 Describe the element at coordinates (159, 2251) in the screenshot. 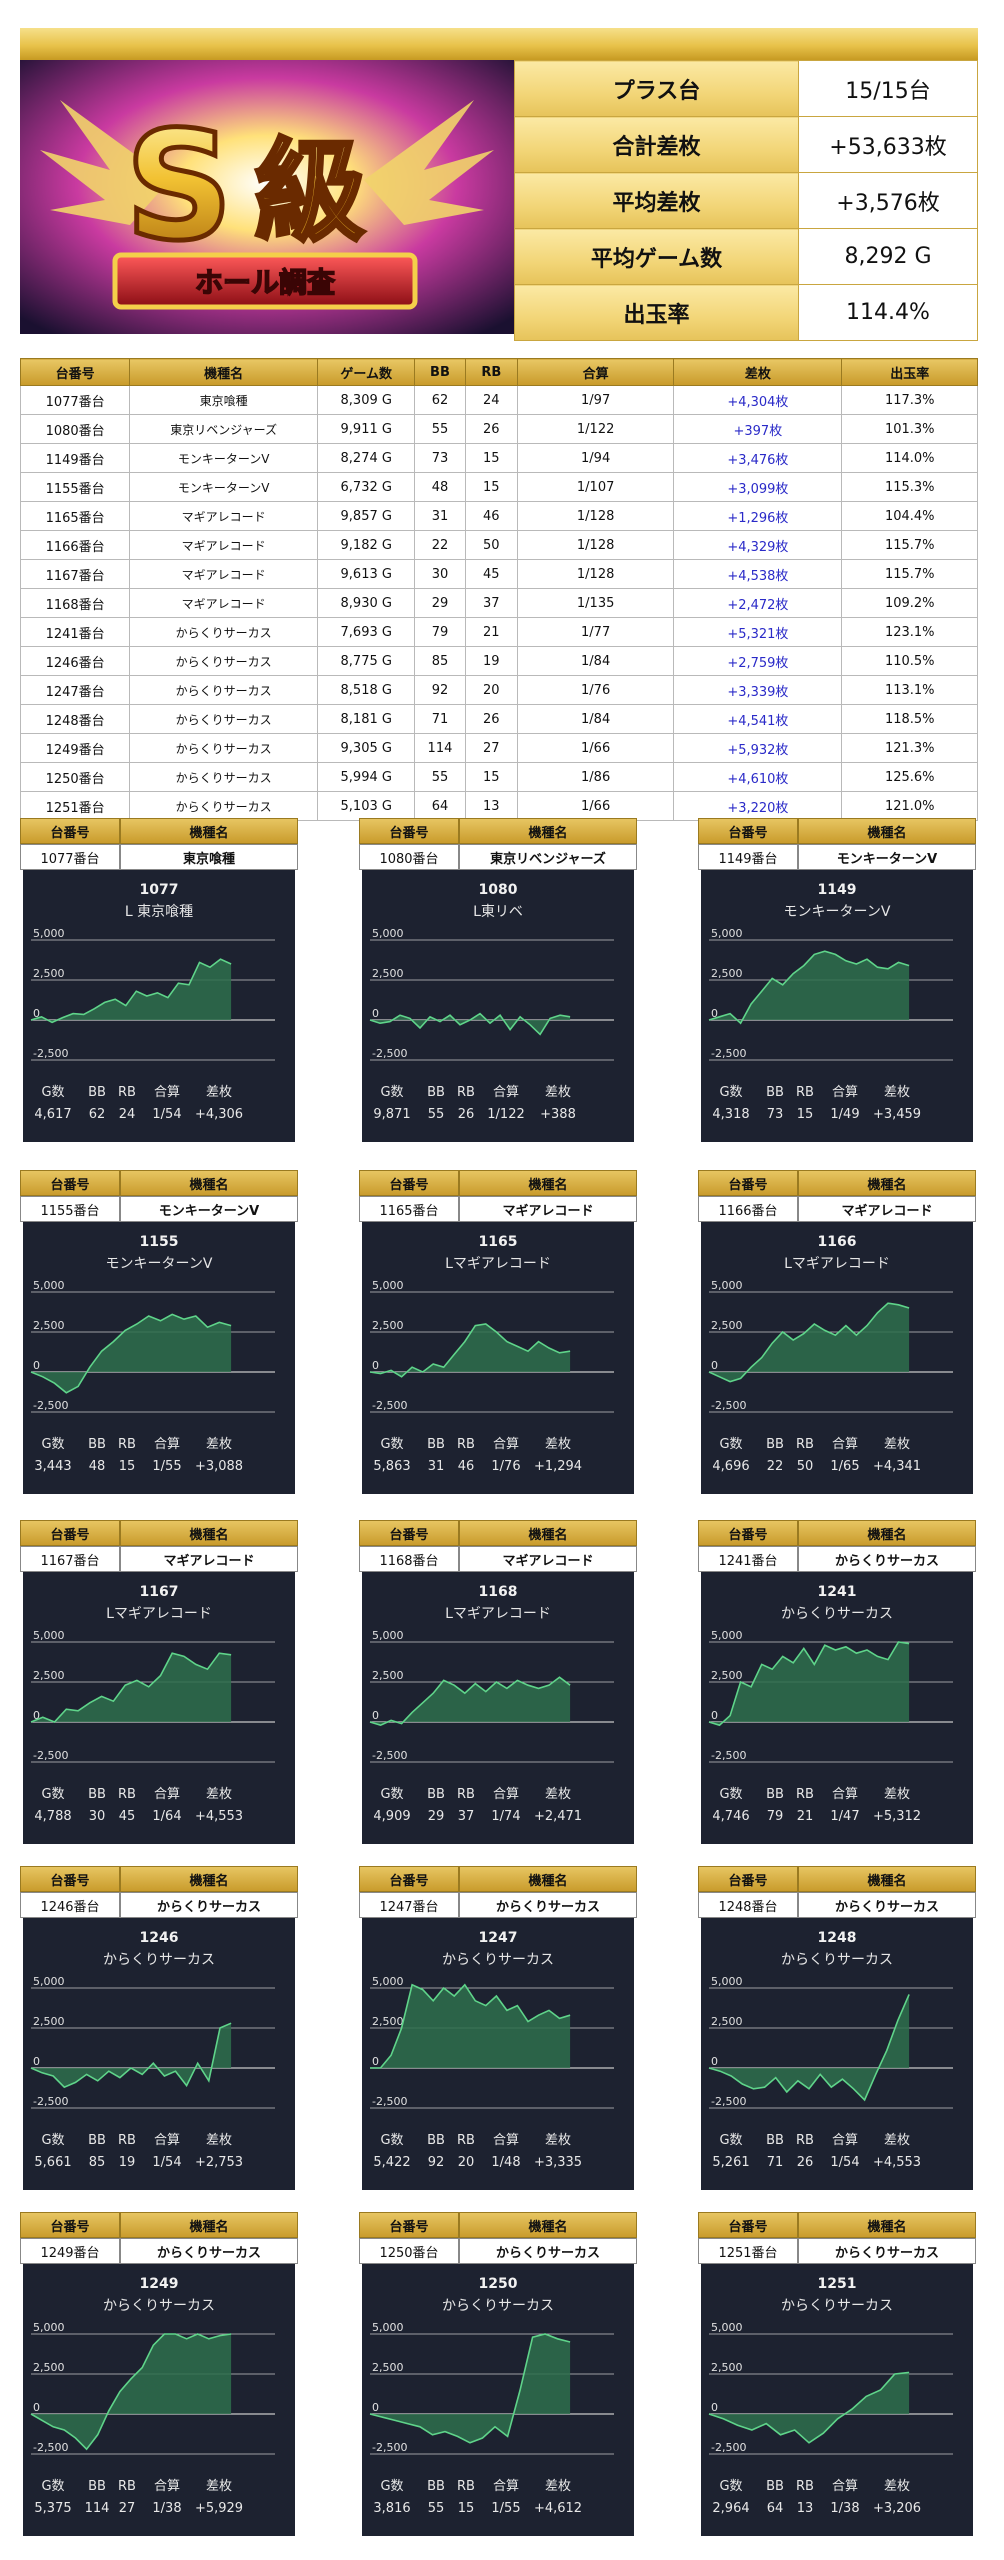

I see `card-values: 1249番台 からくりサーカス` at that location.